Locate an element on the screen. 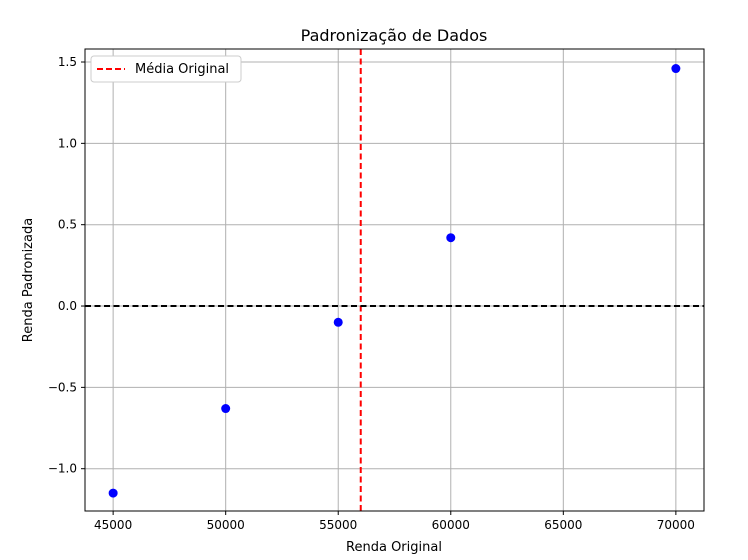  legend-box is located at coordinates (166, 69).